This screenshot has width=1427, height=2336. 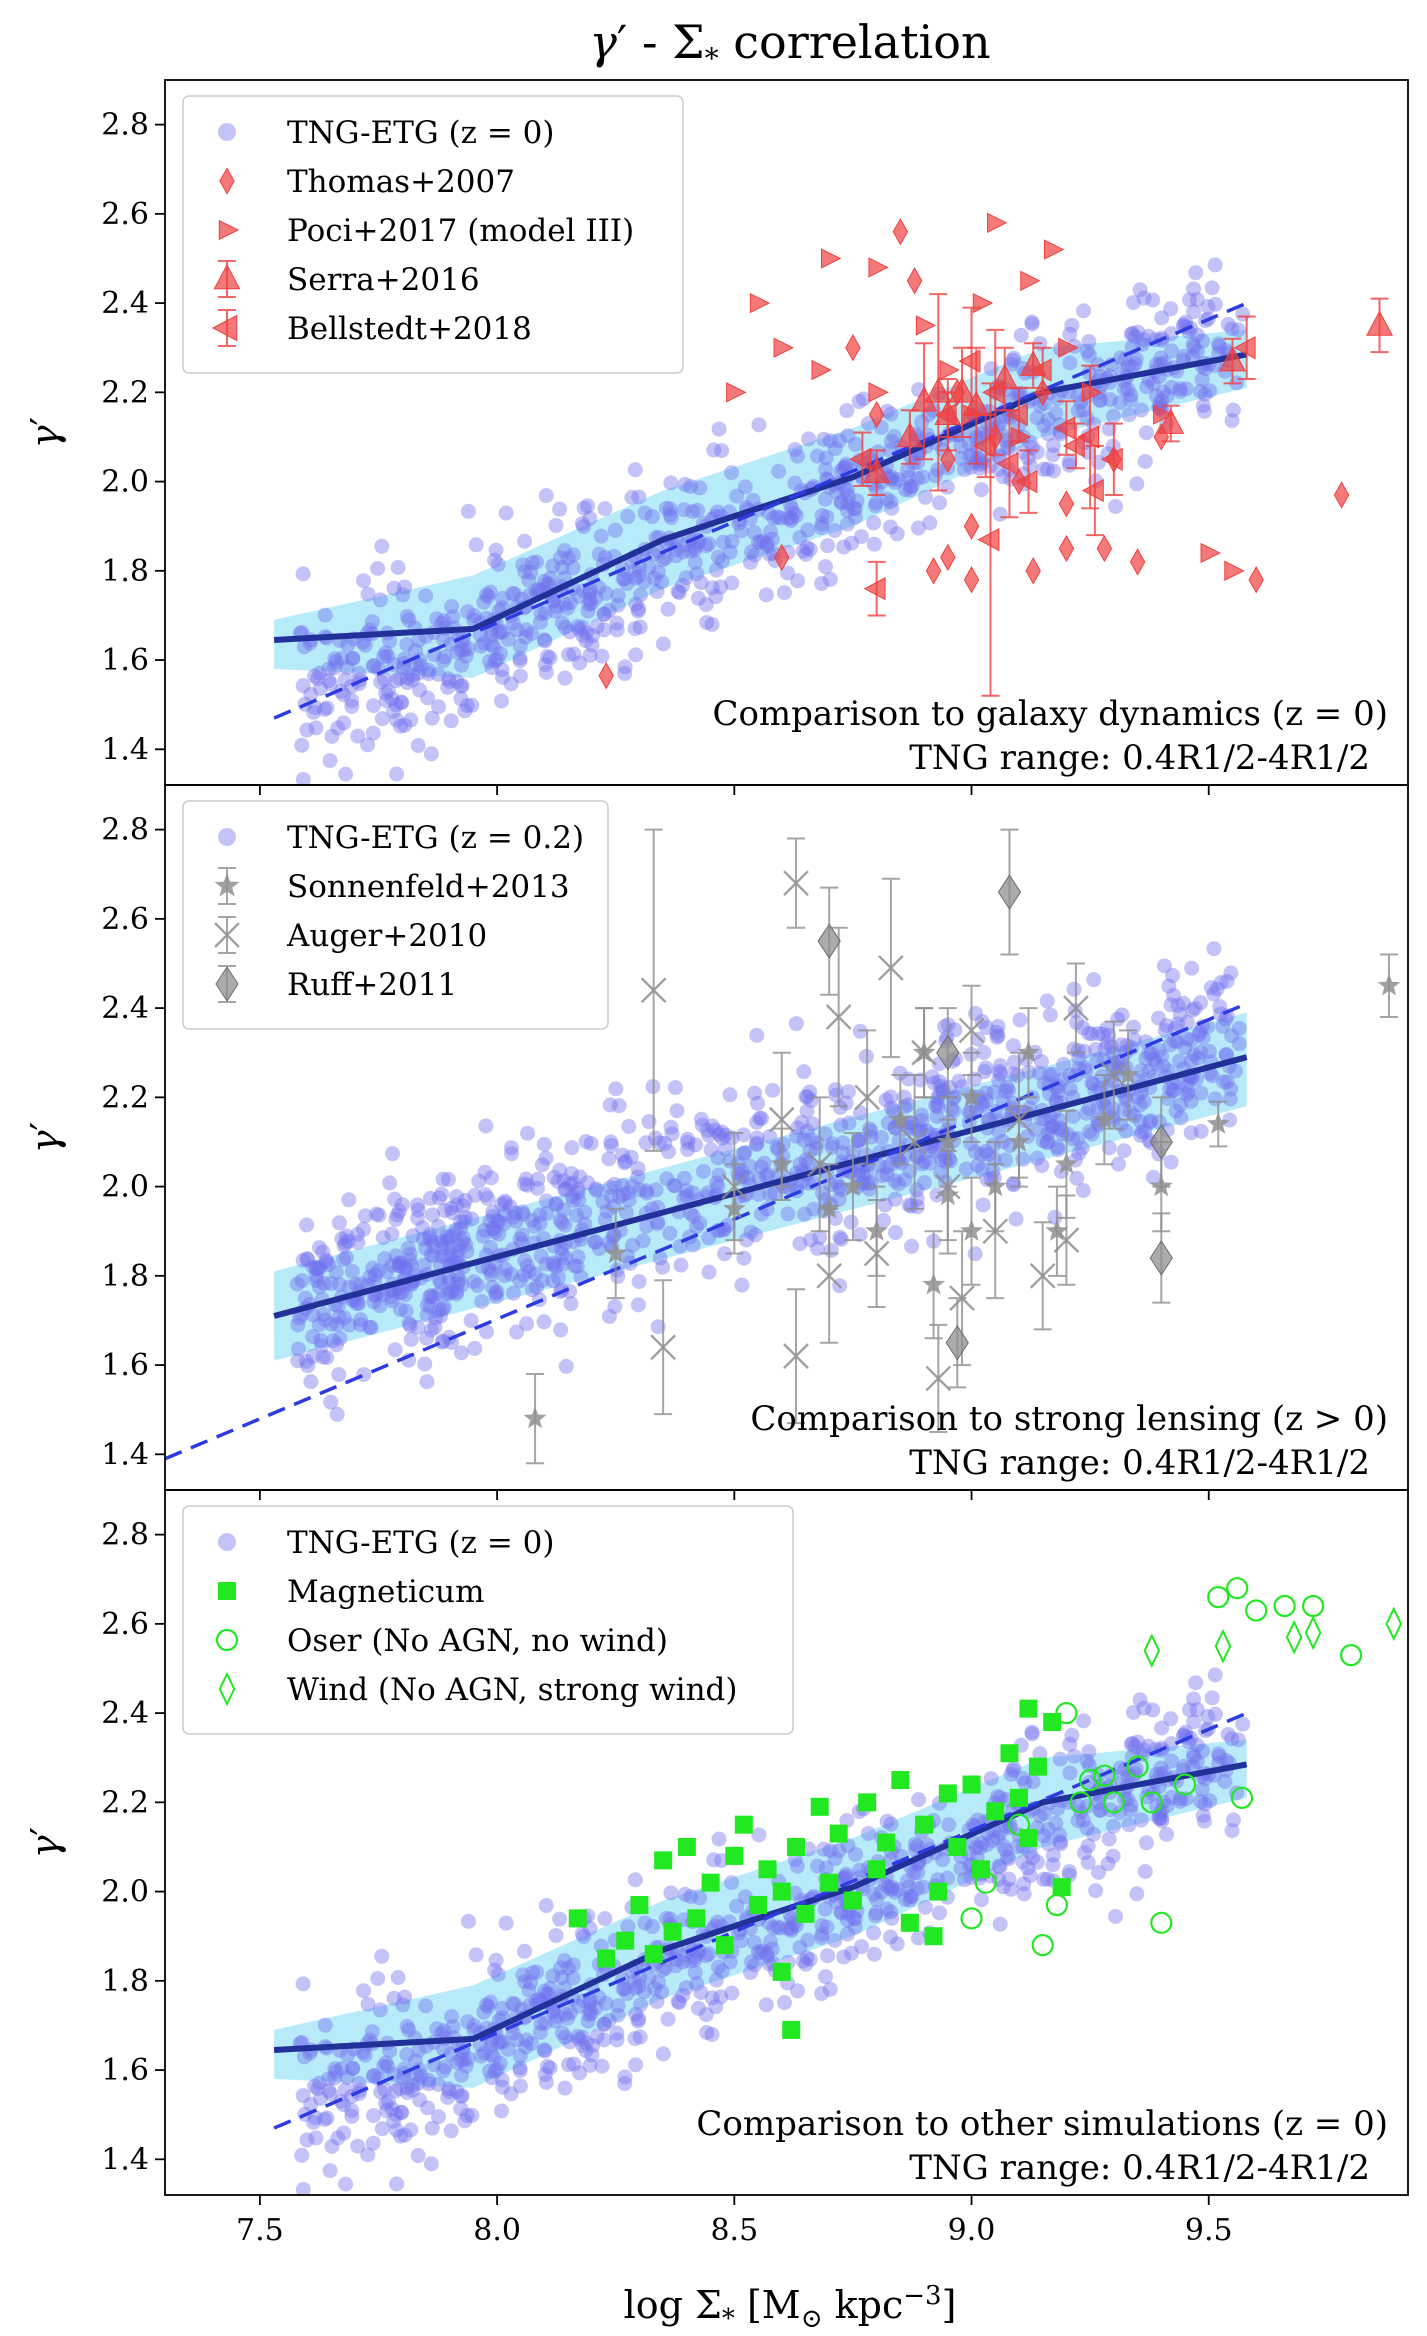 I want to click on x-tick-label: 8.5, so click(x=734, y=2230).